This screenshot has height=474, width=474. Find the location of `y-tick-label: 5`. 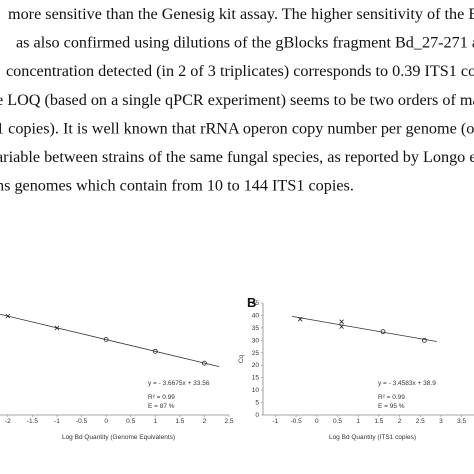

y-tick-label: 5 is located at coordinates (257, 403).